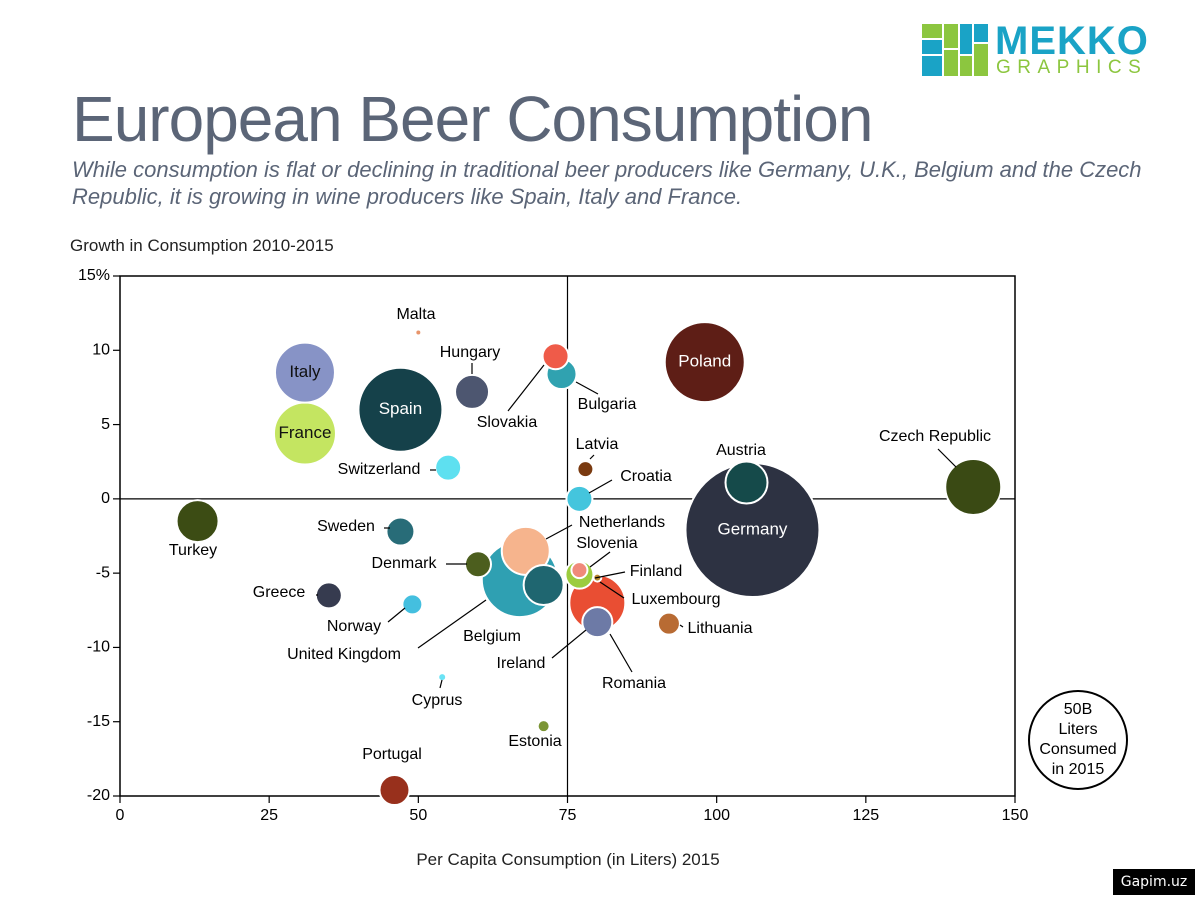  Describe the element at coordinates (202, 245) in the screenshot. I see `y-axis-label: Growth in Consumption 2010-2015` at that location.